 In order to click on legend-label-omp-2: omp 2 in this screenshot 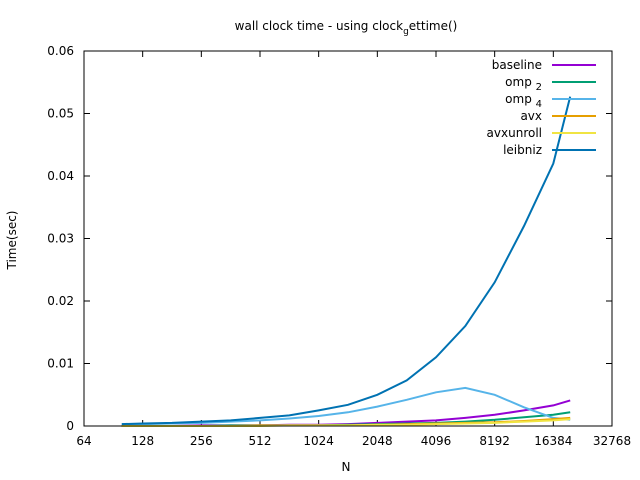, I will do `click(523, 84)`.